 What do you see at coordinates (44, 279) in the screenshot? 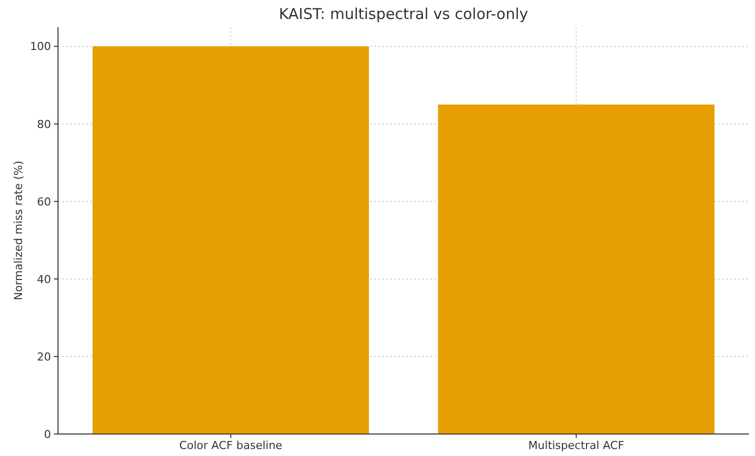
I see `y-tick-label: 40` at bounding box center [44, 279].